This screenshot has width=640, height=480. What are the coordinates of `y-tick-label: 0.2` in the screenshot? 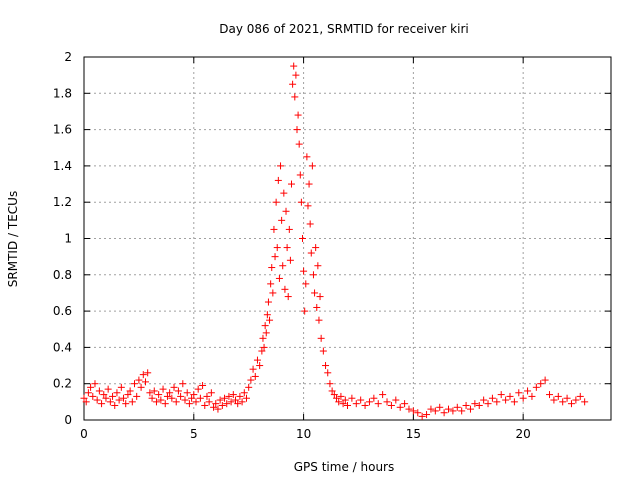 It's located at (62, 384).